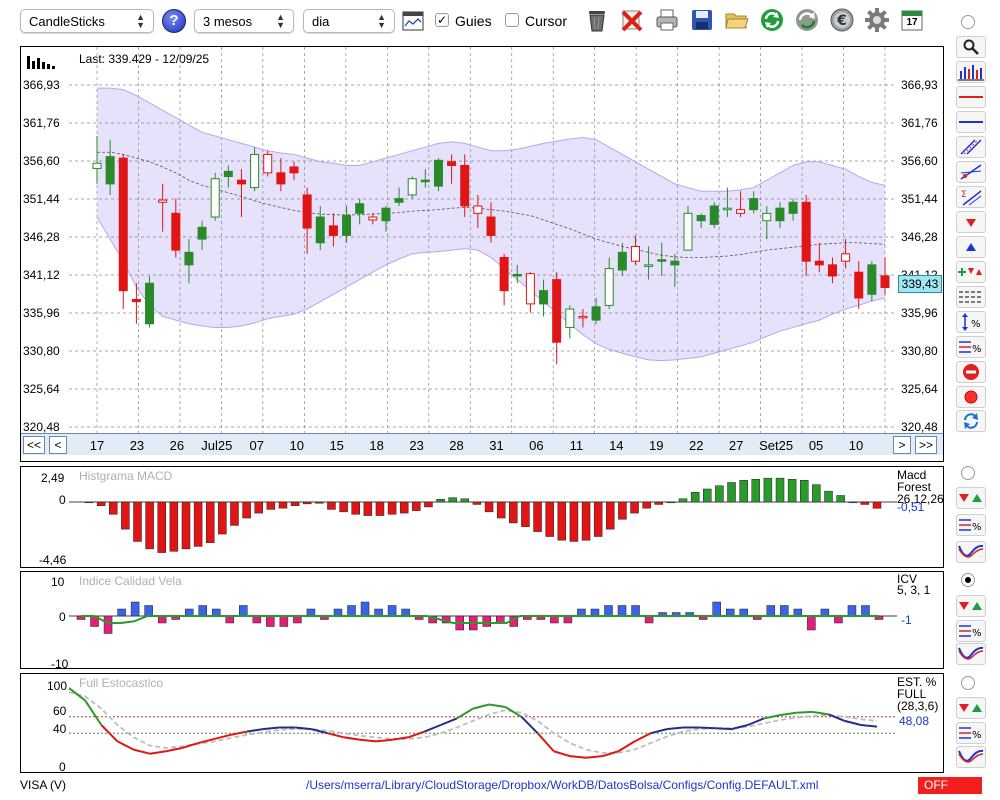  Describe the element at coordinates (968, 473) in the screenshot. I see `macd-panel-radio` at that location.